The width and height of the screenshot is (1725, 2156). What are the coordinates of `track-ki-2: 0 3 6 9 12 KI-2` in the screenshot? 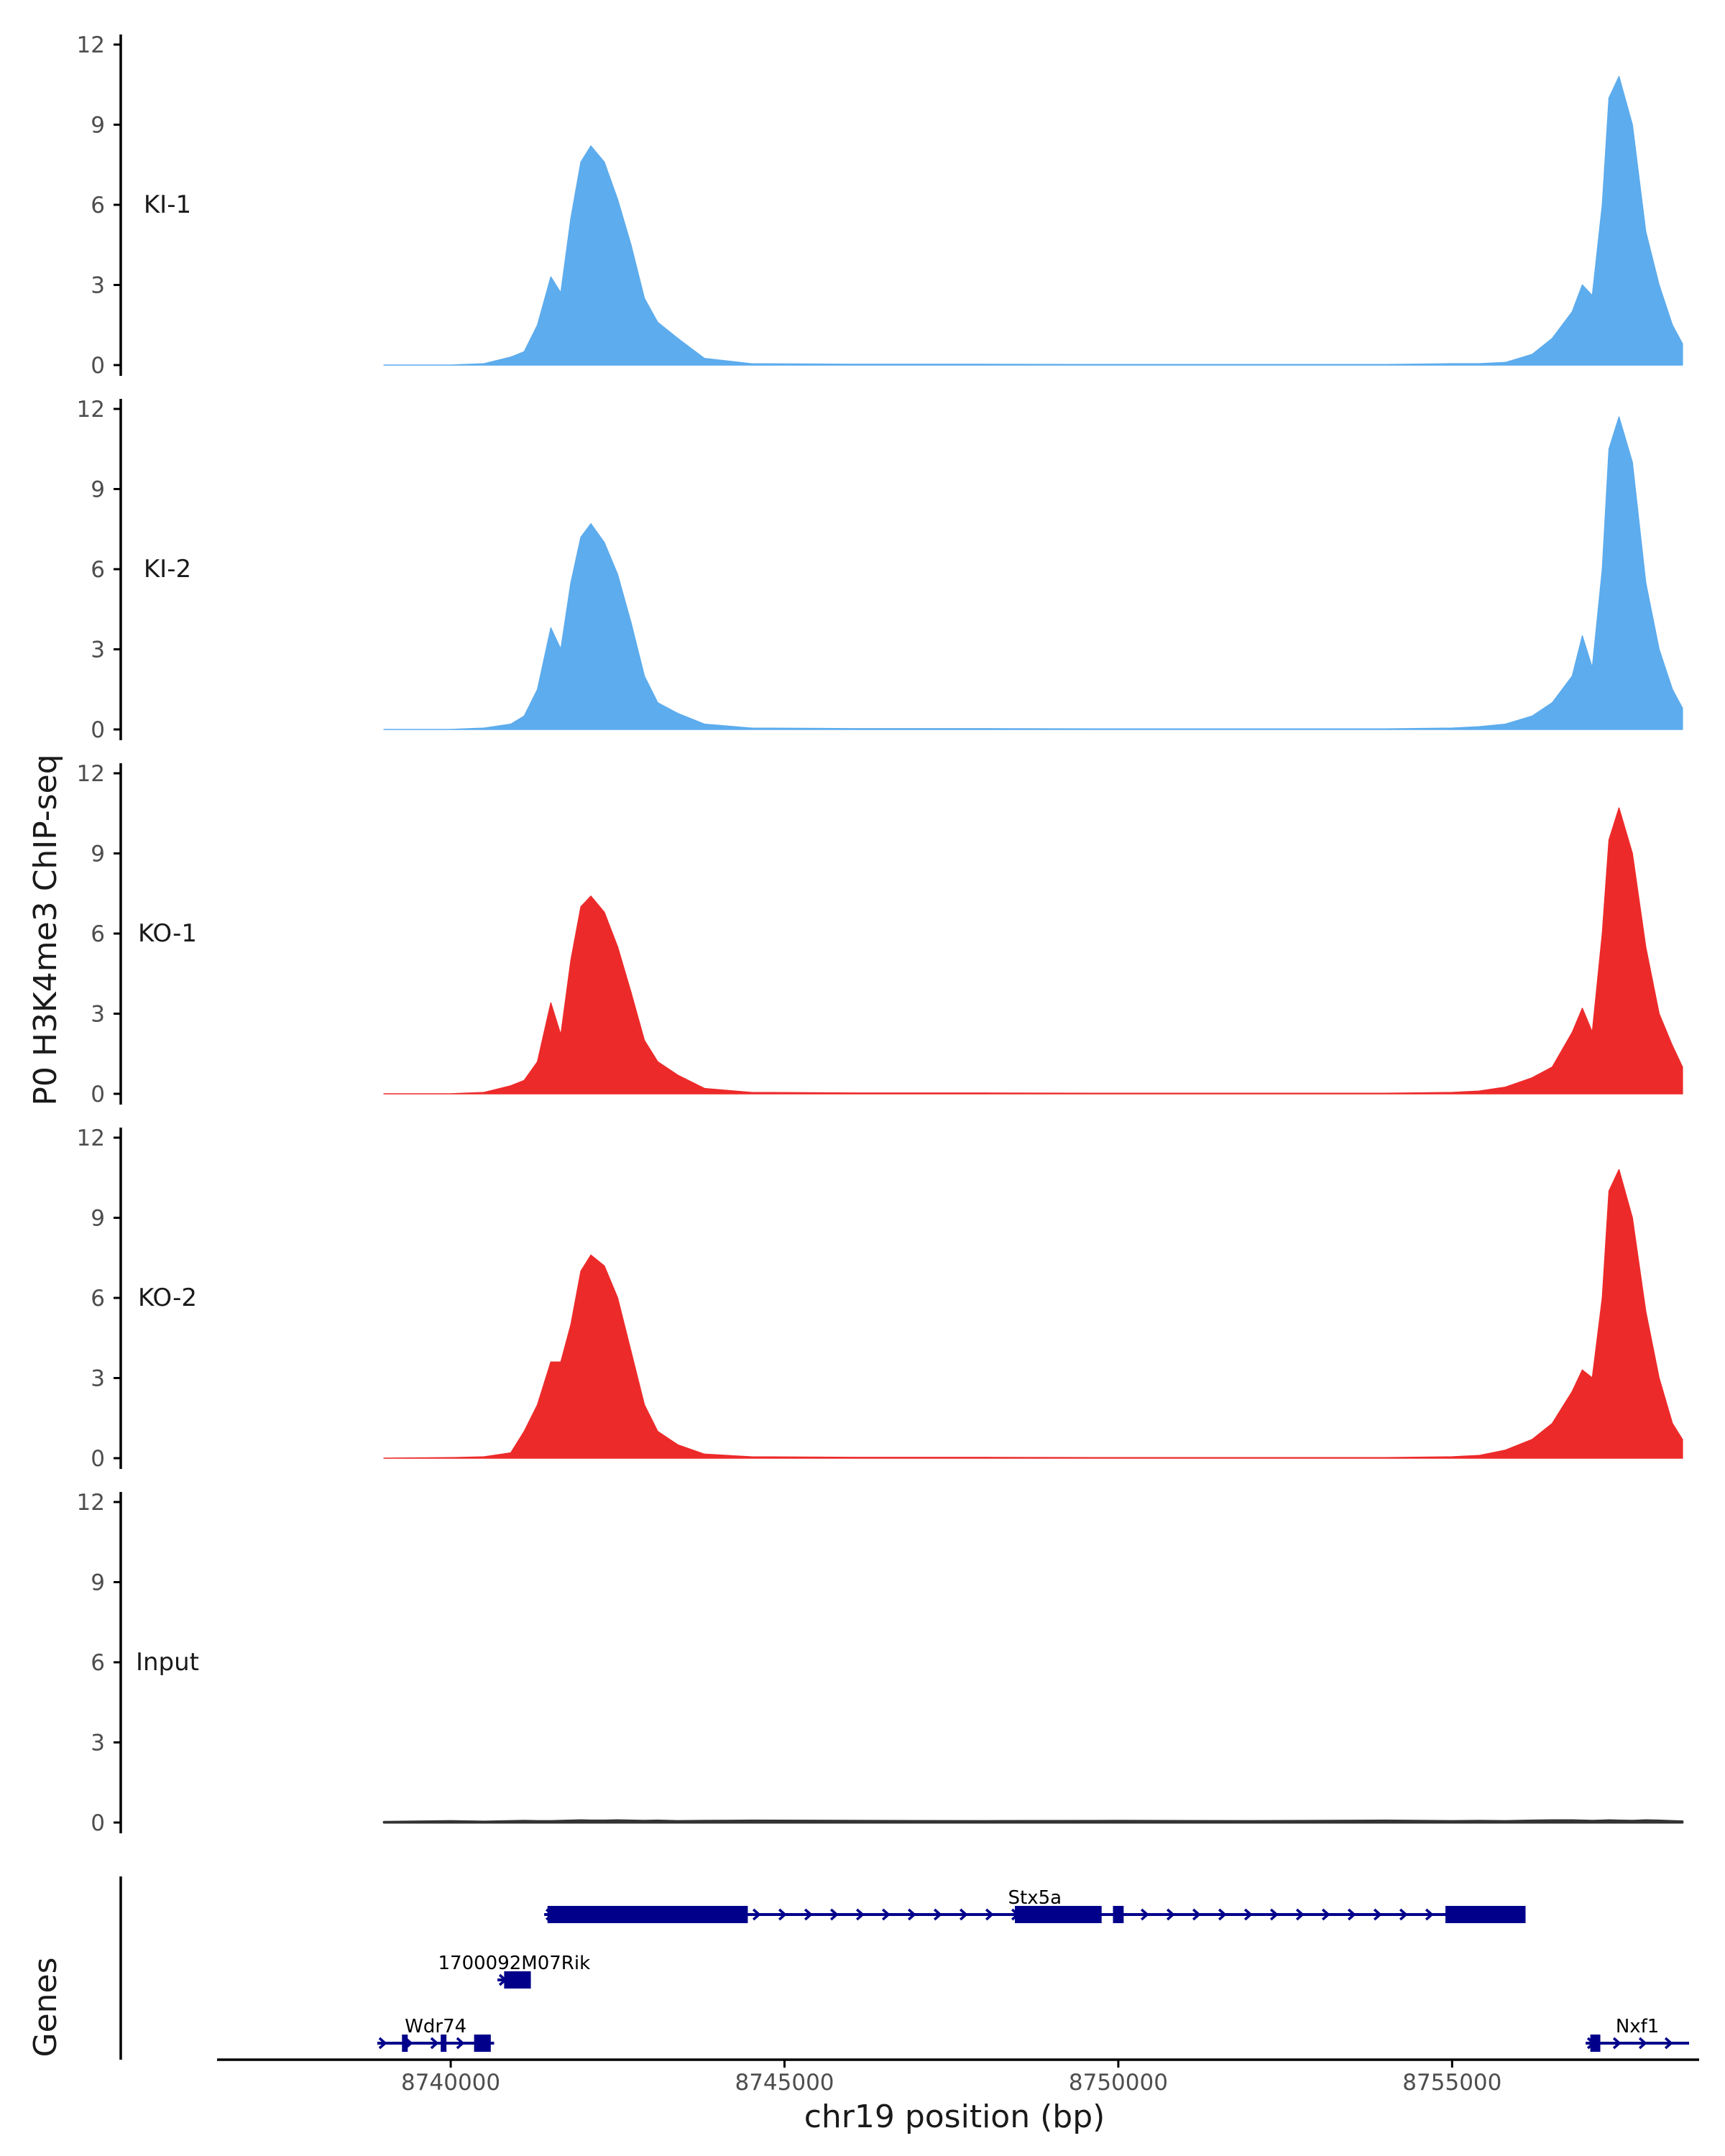 It's located at (880, 570).